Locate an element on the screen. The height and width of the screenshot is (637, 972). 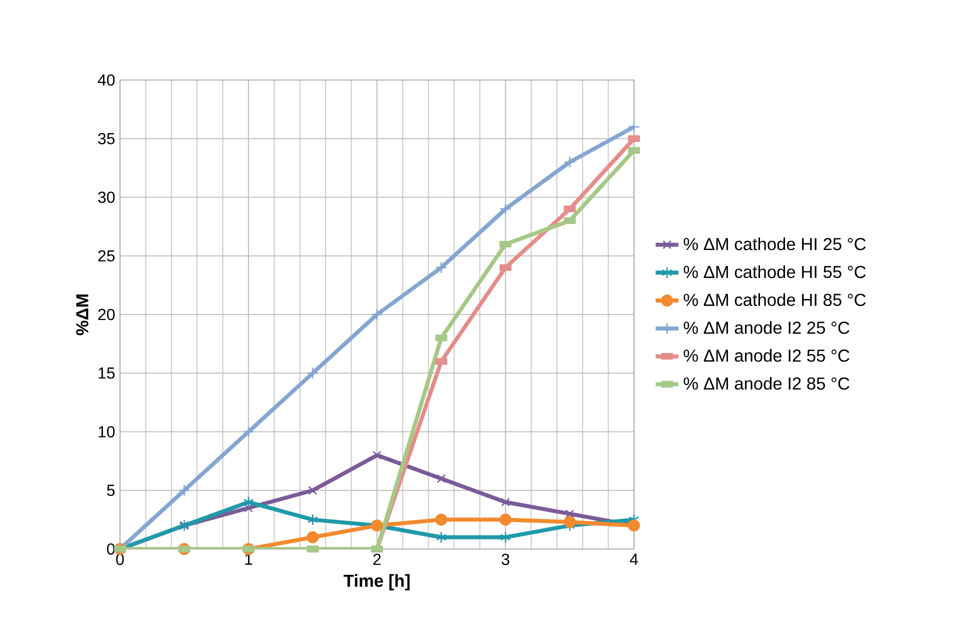
y-tick-label: 20 is located at coordinates (106, 314).